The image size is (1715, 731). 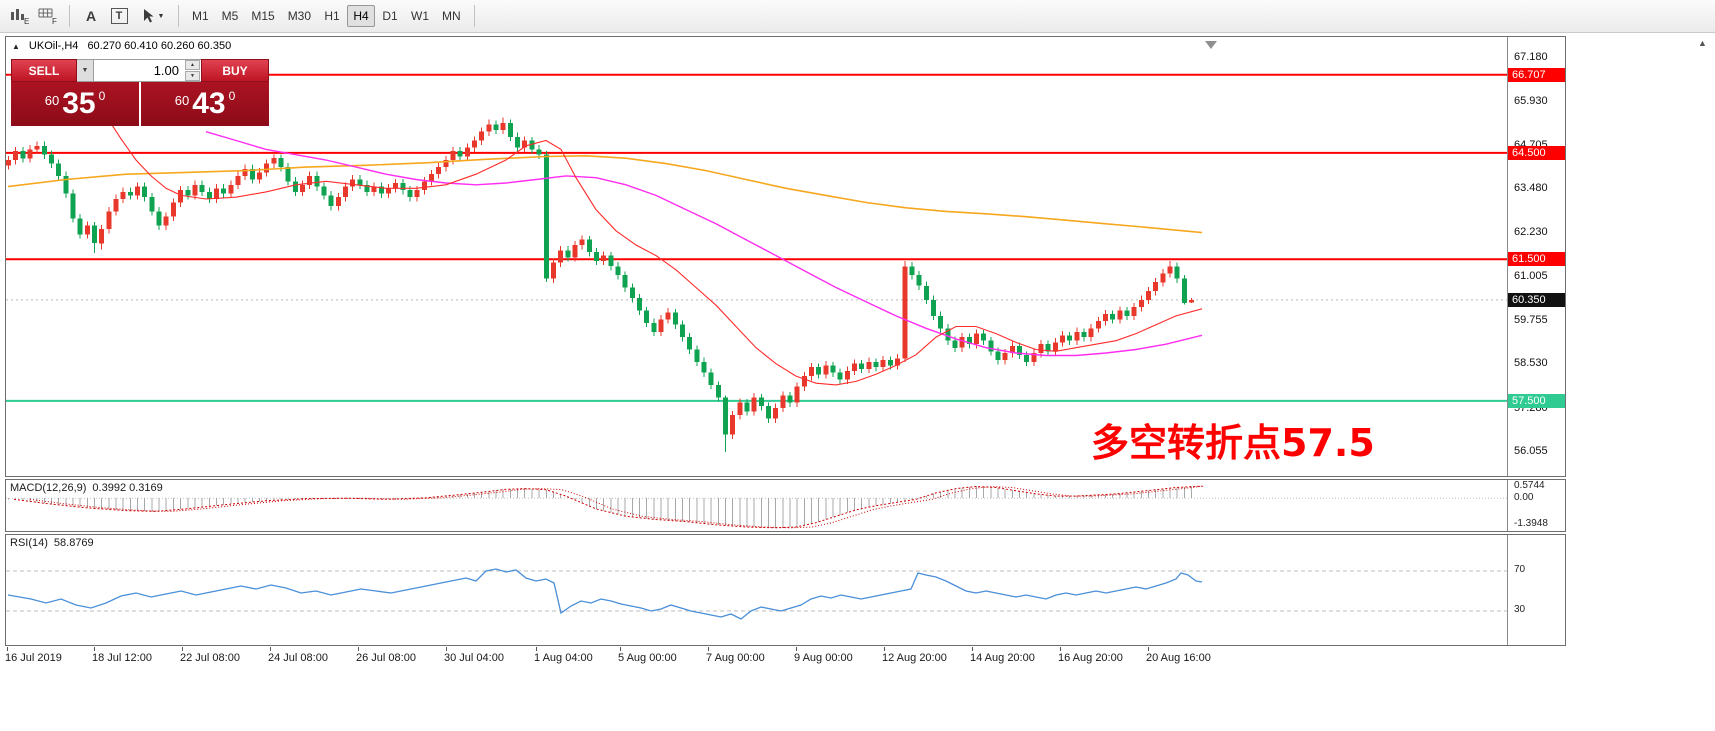 What do you see at coordinates (52, 100) in the screenshot?
I see `sell-price-whole: 60` at bounding box center [52, 100].